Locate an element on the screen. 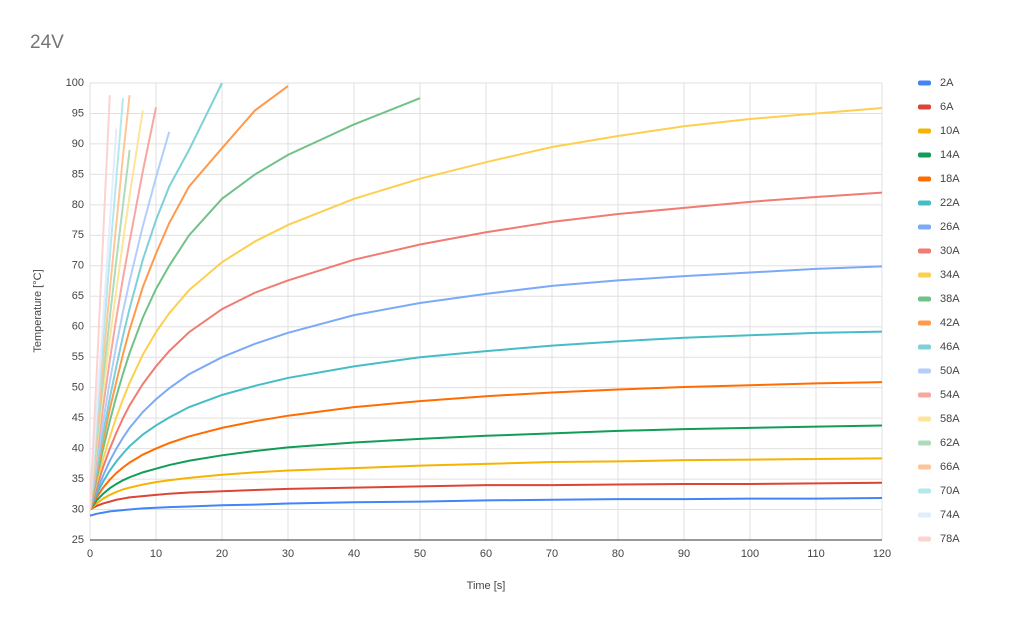 This screenshot has height=624, width=1009. y-tick-label: 95 is located at coordinates (78, 113).